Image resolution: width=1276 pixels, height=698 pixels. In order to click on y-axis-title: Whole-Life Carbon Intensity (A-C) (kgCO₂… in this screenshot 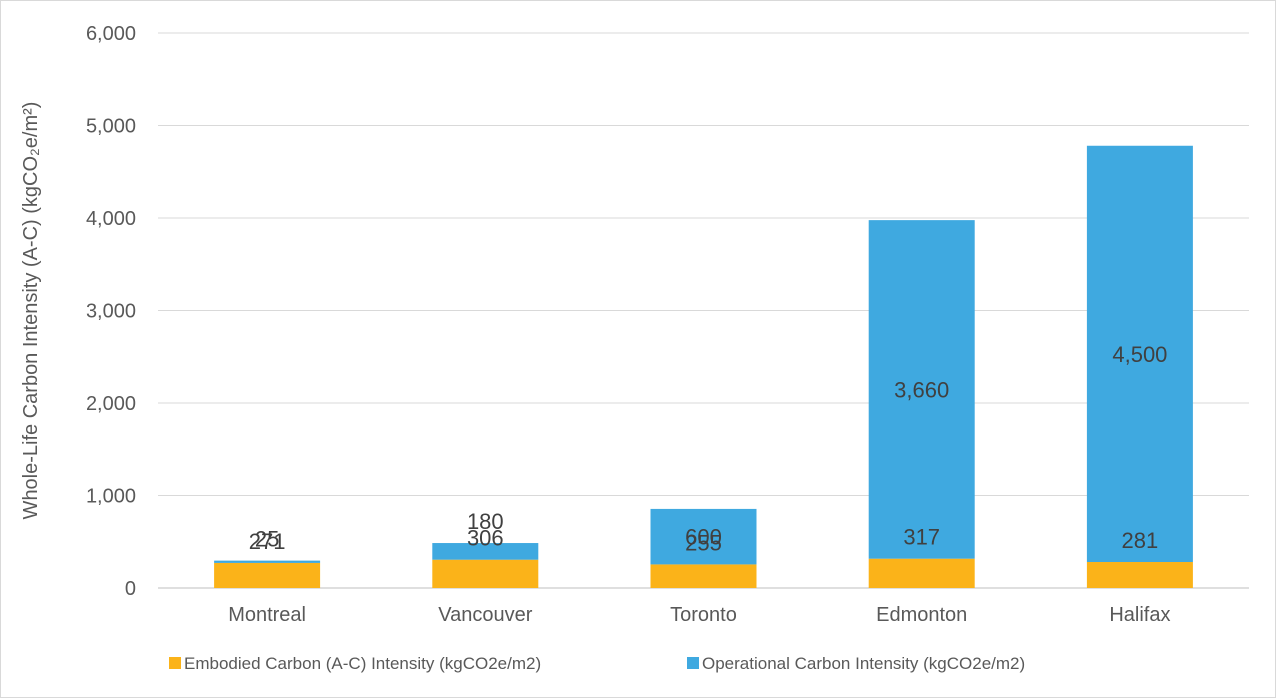, I will do `click(31, 311)`.